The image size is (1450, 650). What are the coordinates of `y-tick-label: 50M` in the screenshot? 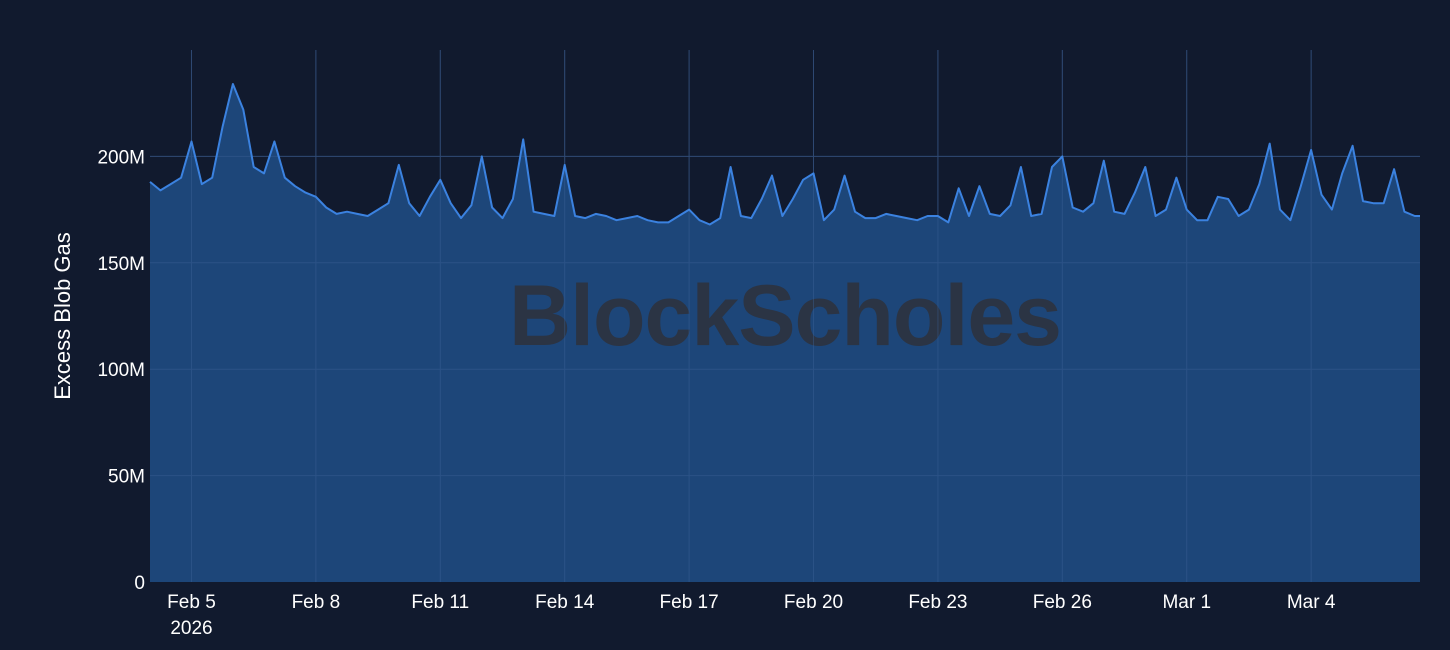 It's located at (126, 477).